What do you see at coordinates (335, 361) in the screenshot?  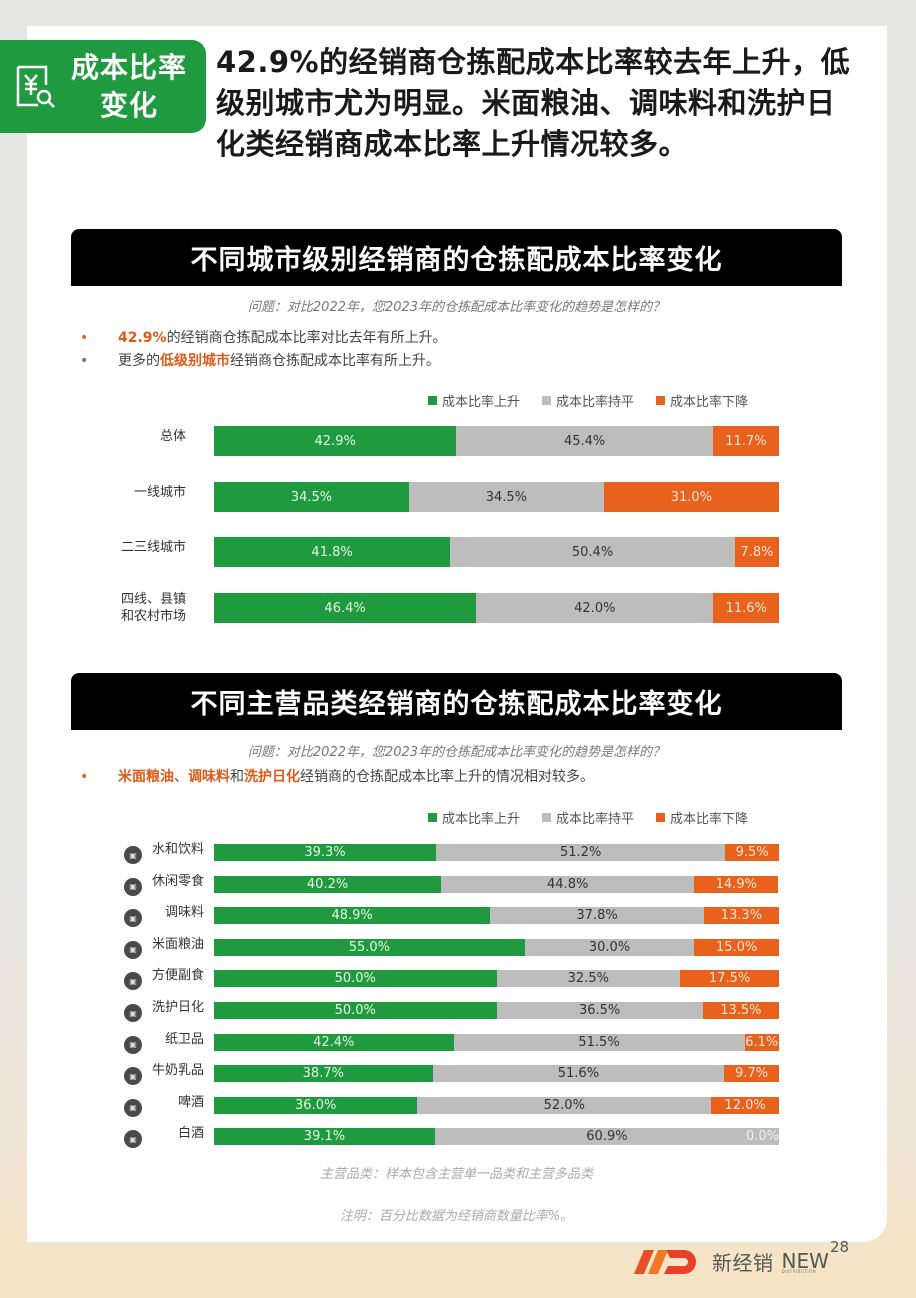 I see `bullet-text: 经销商仓拣配成本比率有所上升。` at bounding box center [335, 361].